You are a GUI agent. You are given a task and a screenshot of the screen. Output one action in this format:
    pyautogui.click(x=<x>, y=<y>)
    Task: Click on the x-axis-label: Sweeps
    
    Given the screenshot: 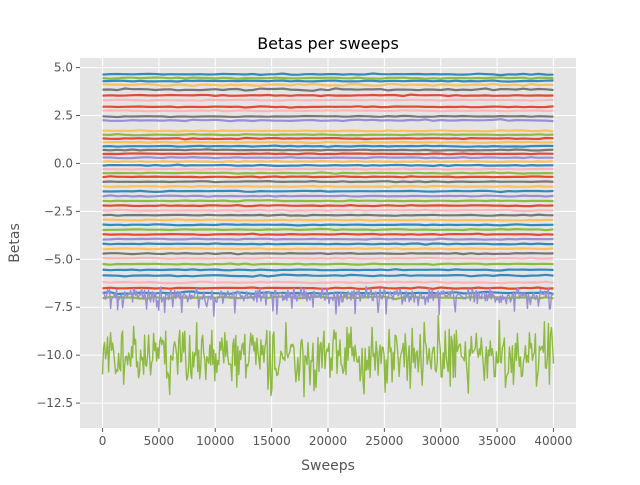 What is the action you would take?
    pyautogui.click(x=328, y=466)
    